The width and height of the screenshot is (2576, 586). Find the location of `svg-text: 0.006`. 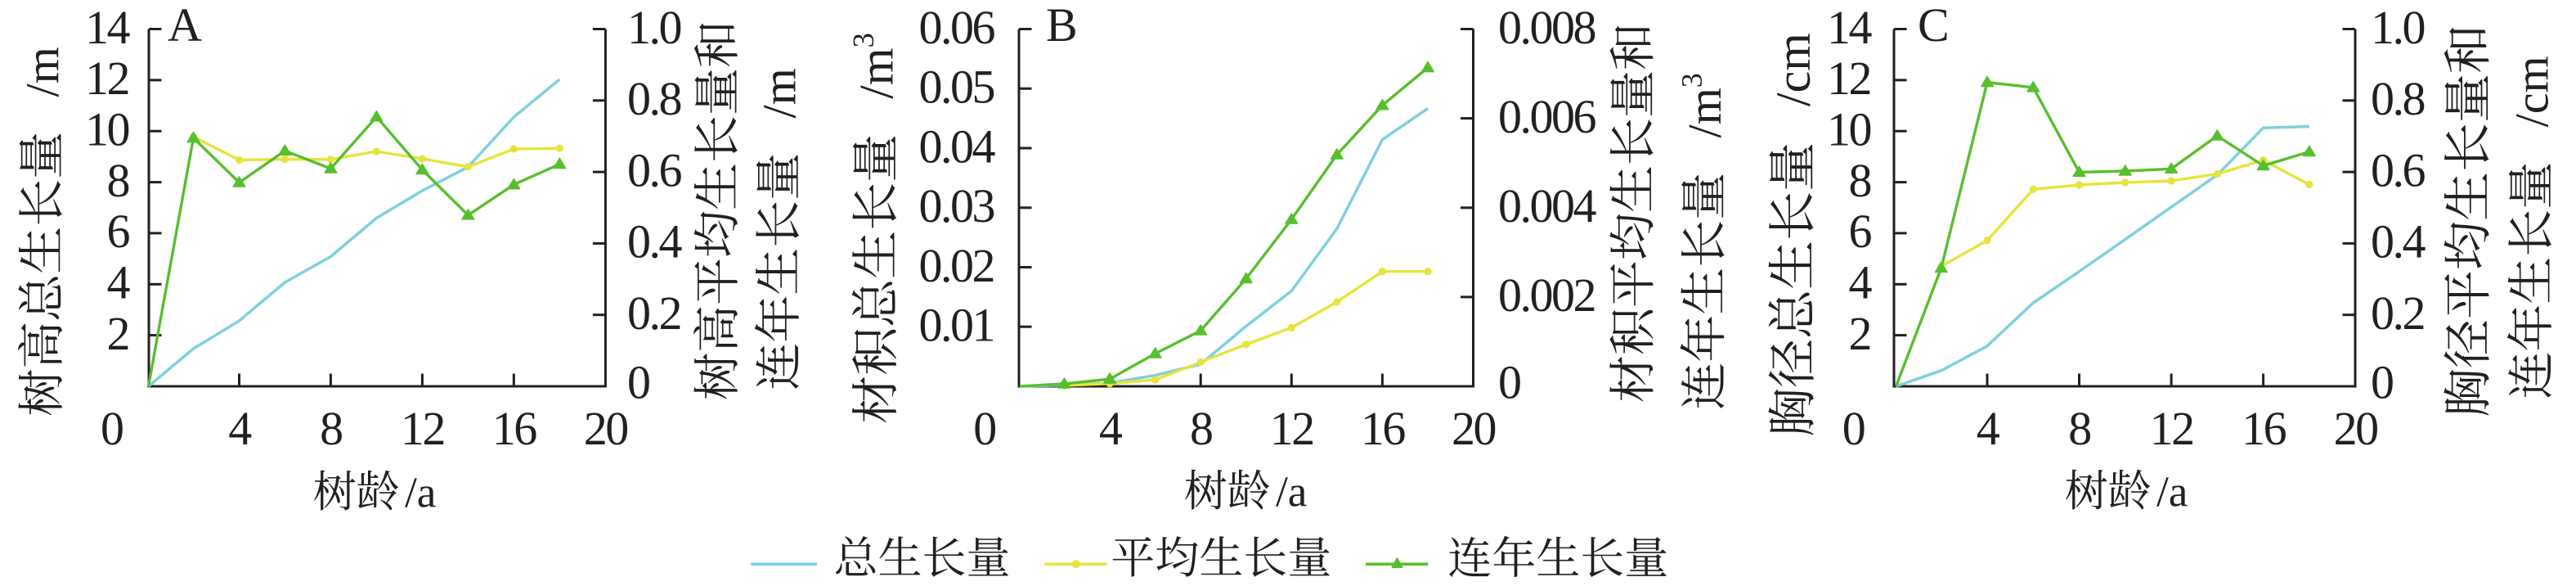

svg-text: 0.006 is located at coordinates (1547, 117).